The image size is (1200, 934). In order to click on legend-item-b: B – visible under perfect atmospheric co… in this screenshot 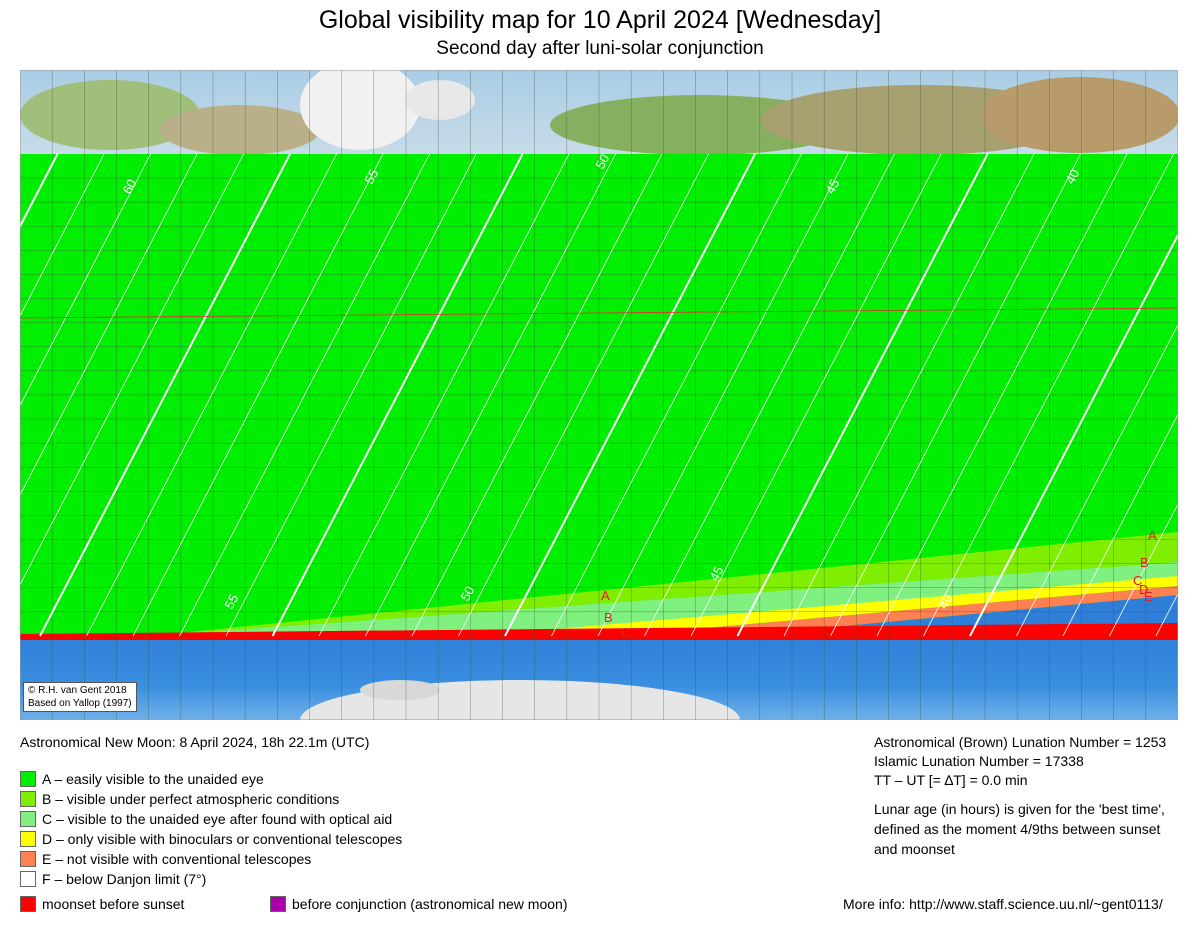, I will do `click(179, 799)`.